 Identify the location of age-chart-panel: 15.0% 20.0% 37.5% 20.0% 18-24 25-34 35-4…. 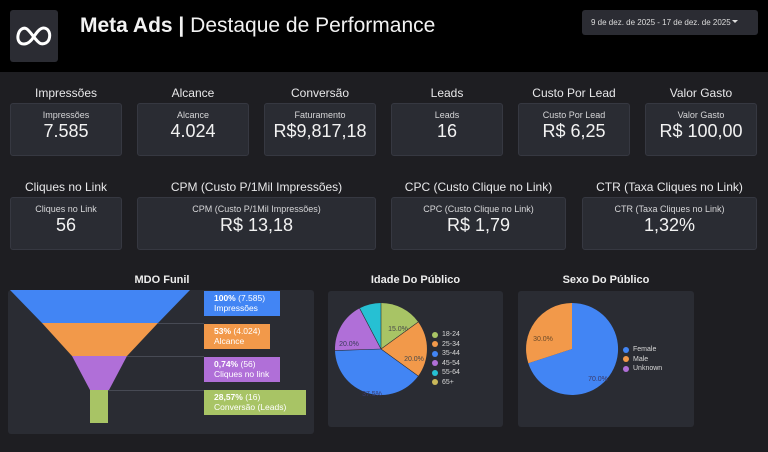
(415, 359).